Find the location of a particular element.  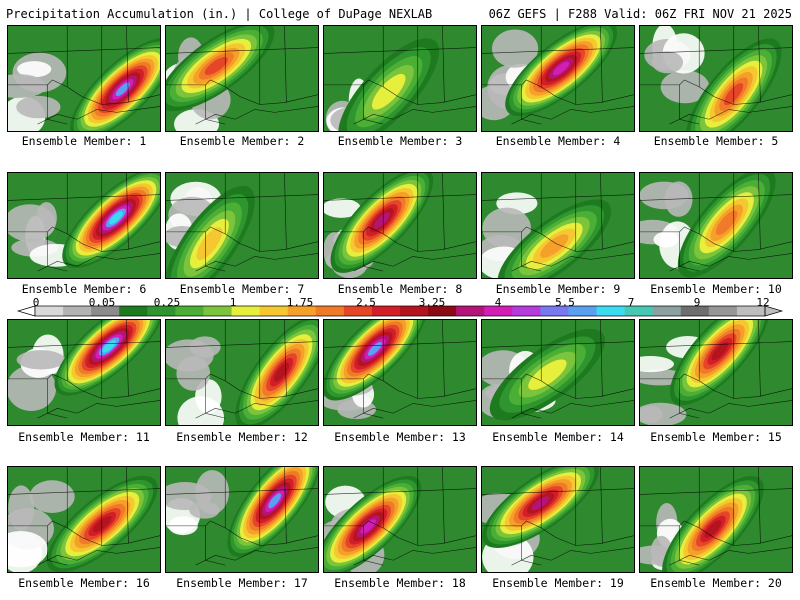

ensemble-member-caption: Ensemble Member: 14 is located at coordinates (558, 437).